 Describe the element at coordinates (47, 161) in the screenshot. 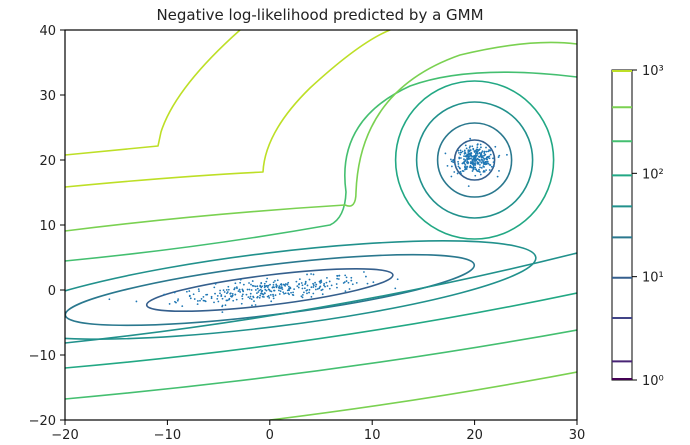

I see `y-tick-label: 20` at that location.